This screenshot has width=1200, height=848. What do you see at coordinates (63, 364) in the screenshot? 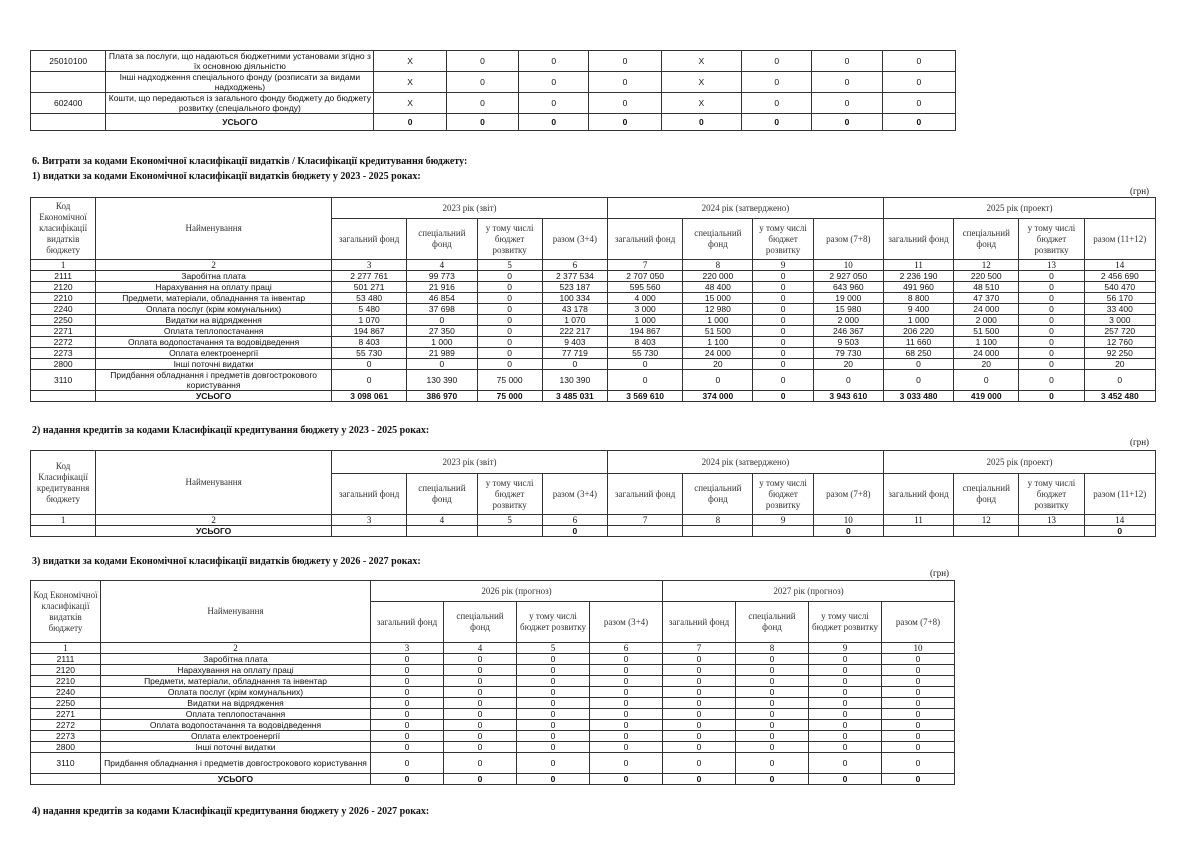
I see `code-cell: 2800` at bounding box center [63, 364].